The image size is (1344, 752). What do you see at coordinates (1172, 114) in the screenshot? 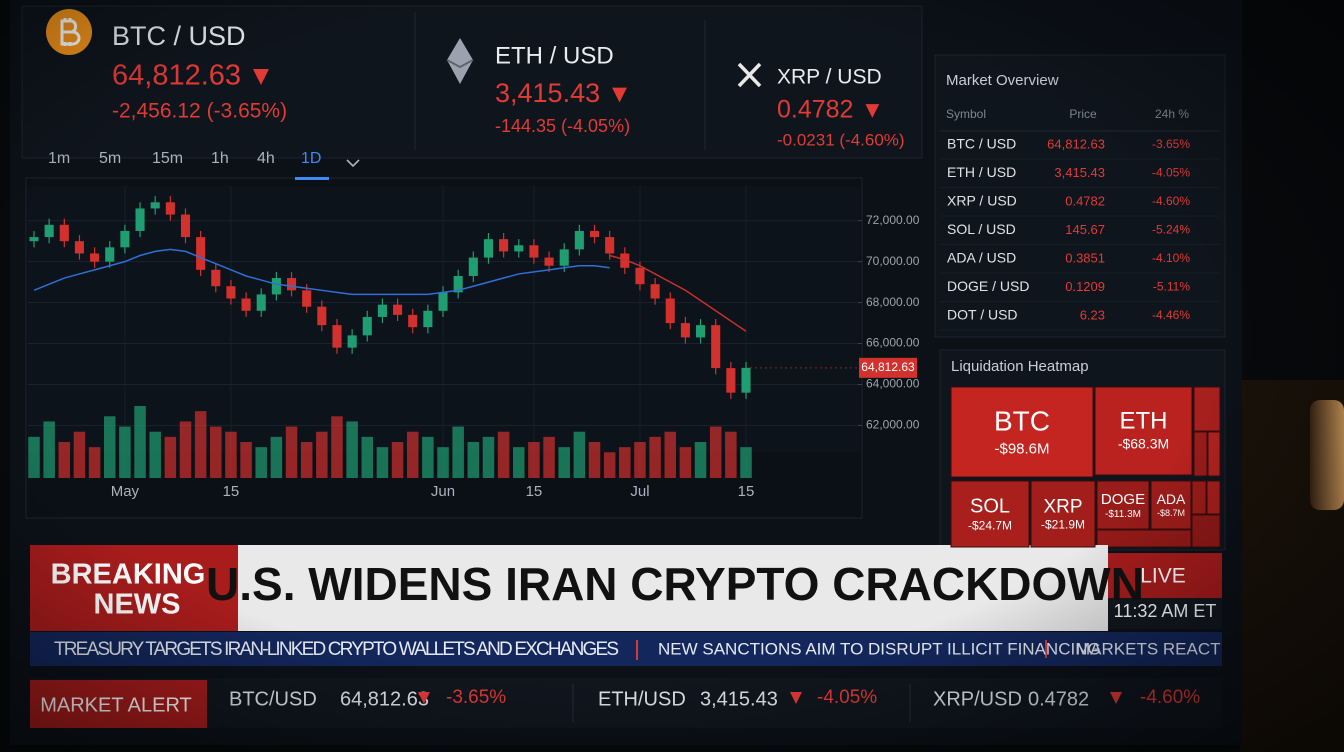
I see `table-header: 24h %` at bounding box center [1172, 114].